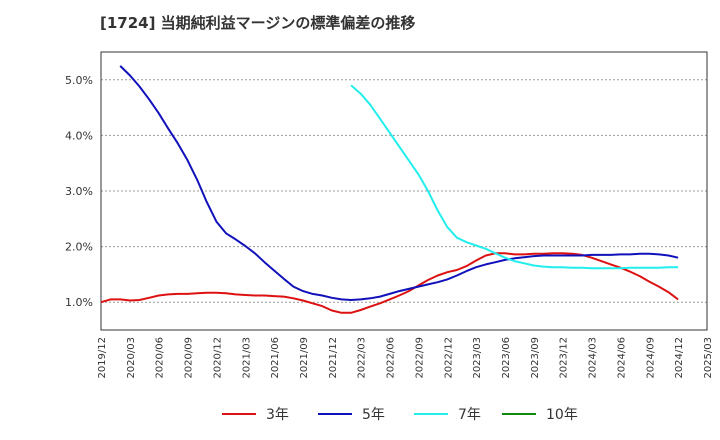  What do you see at coordinates (650, 358) in the screenshot?
I see `x-tick-label: 2024/09` at bounding box center [650, 358].